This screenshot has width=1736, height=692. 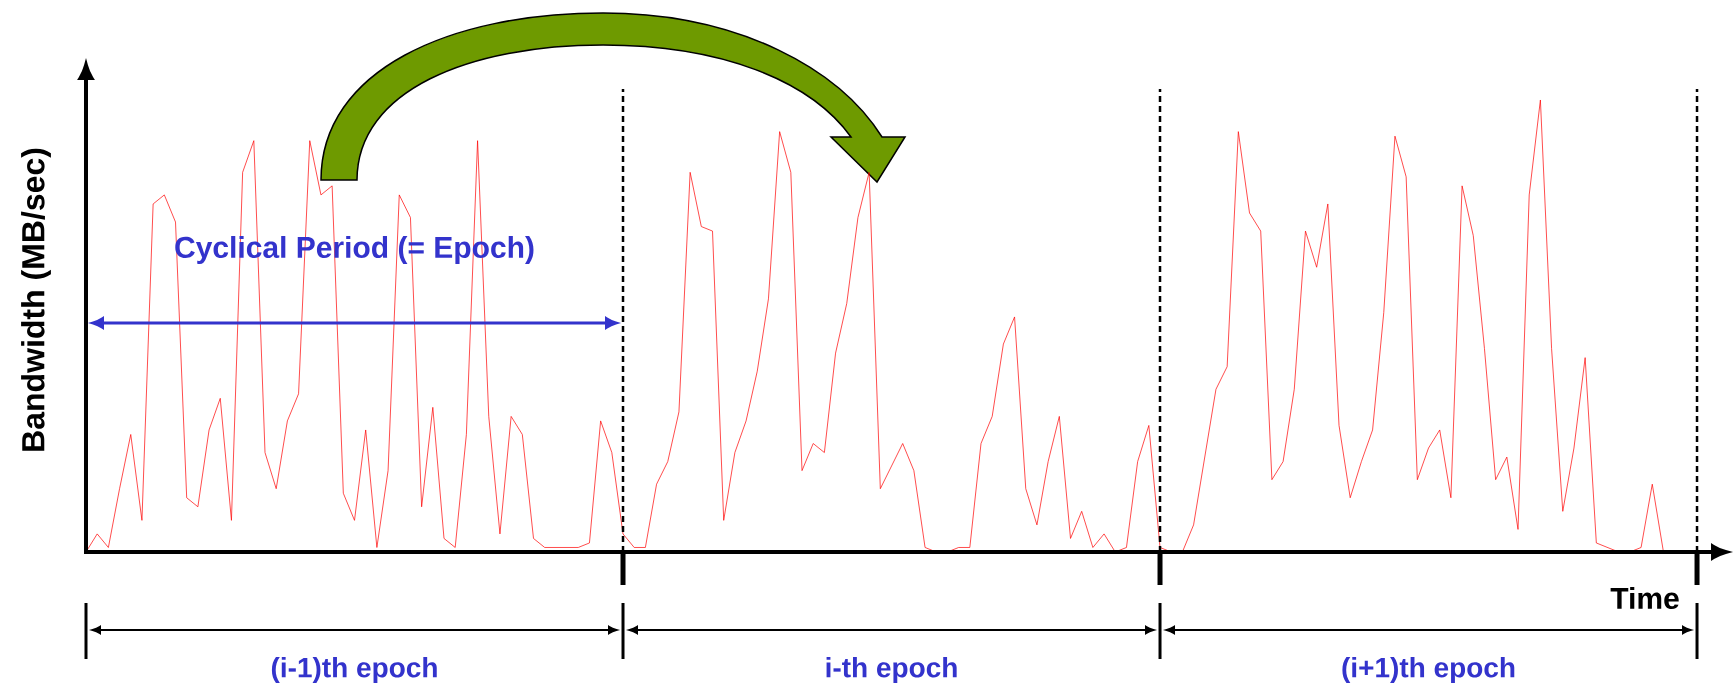 What do you see at coordinates (1428, 670) in the screenshot?
I see `text: (i+1)th epoch` at bounding box center [1428, 670].